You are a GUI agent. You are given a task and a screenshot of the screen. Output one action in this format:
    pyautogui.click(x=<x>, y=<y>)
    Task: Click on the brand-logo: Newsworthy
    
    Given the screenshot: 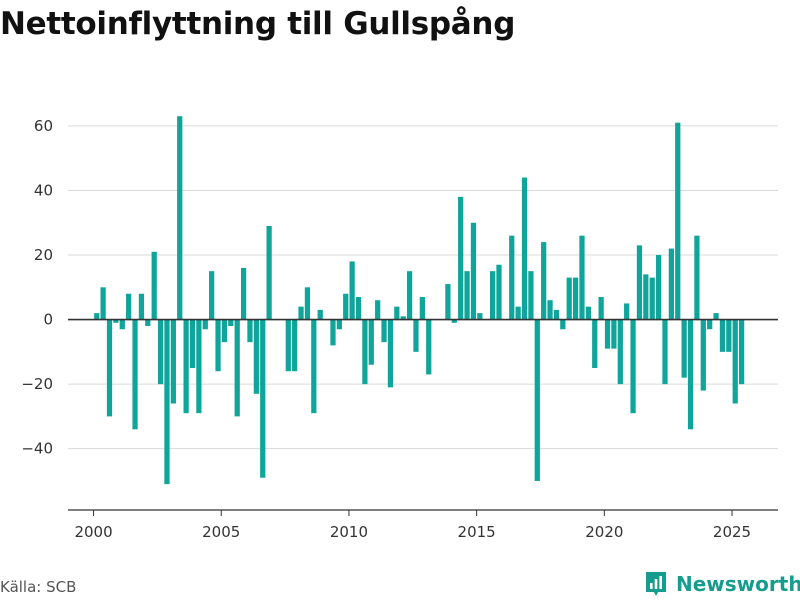 What is the action you would take?
    pyautogui.click(x=722, y=584)
    